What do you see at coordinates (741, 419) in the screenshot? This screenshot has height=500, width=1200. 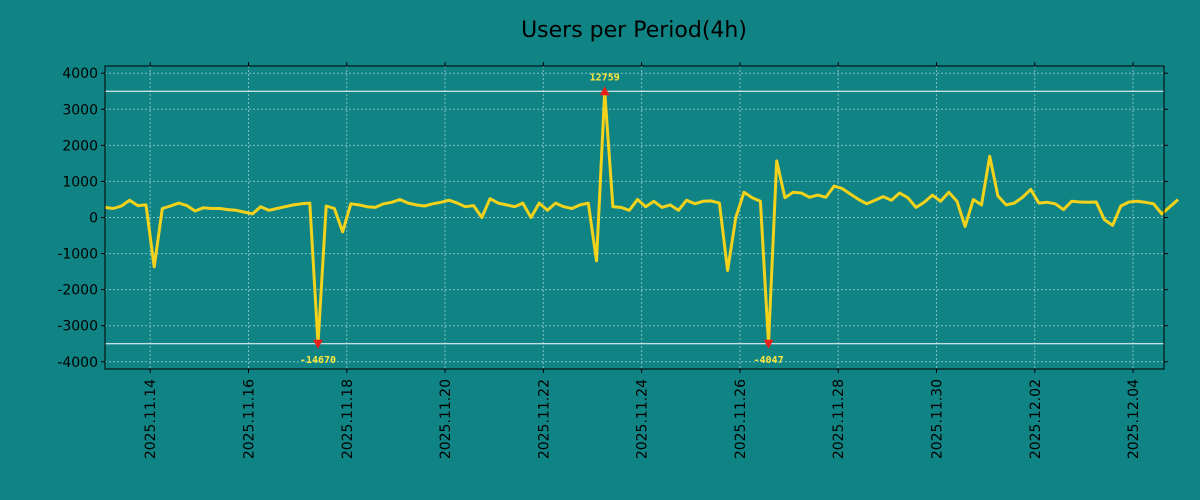 I see `x-tick-label: 2025.11.26` at bounding box center [741, 419].